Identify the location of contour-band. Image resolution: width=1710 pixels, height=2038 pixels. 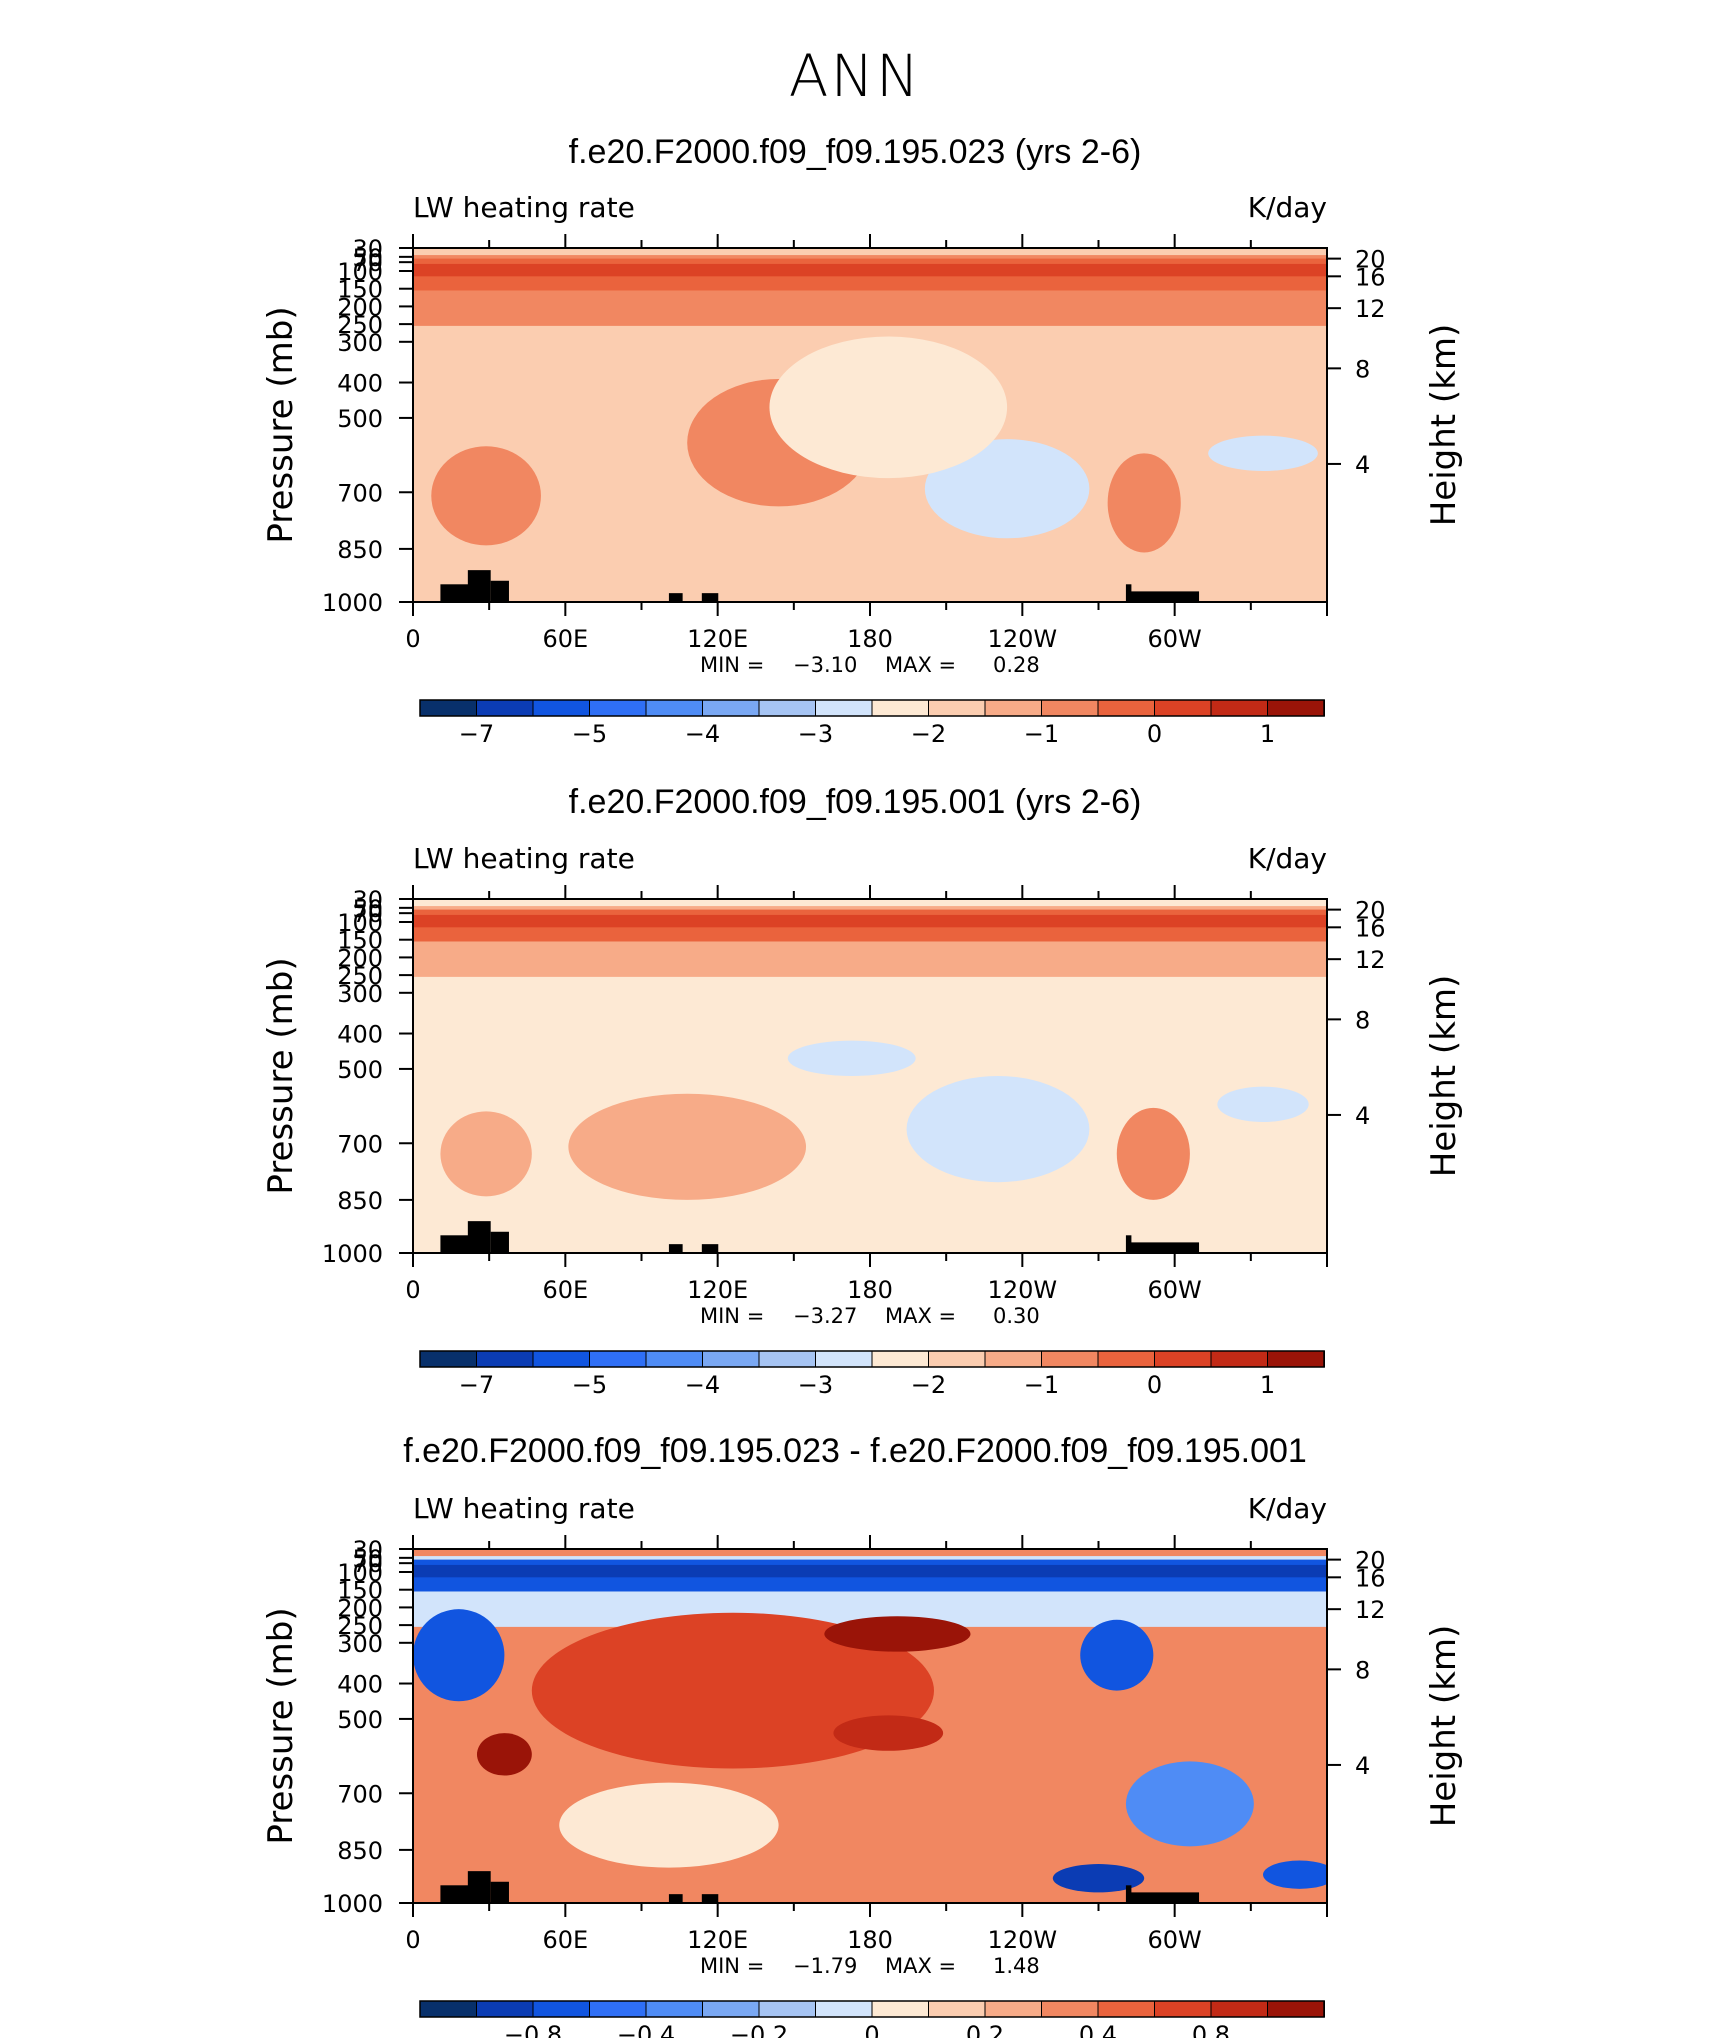
(870, 1571).